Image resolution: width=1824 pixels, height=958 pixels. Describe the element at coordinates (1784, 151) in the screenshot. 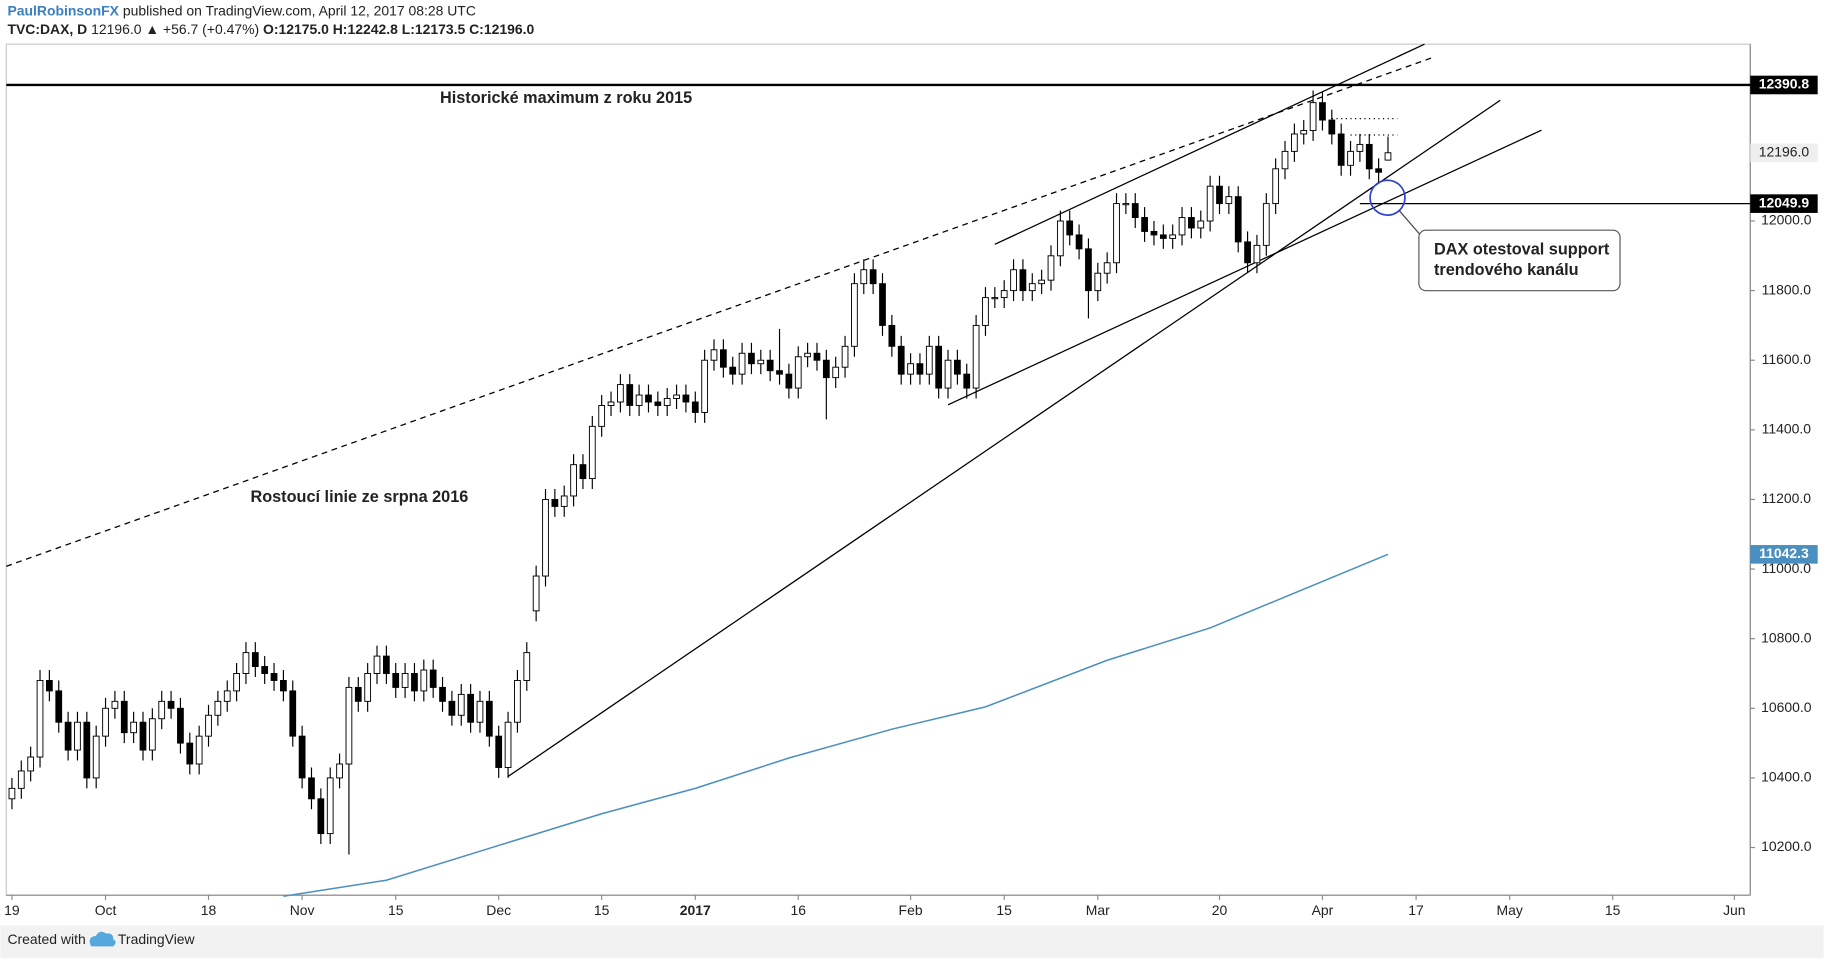

I see `last-price-label: 12196.0` at that location.